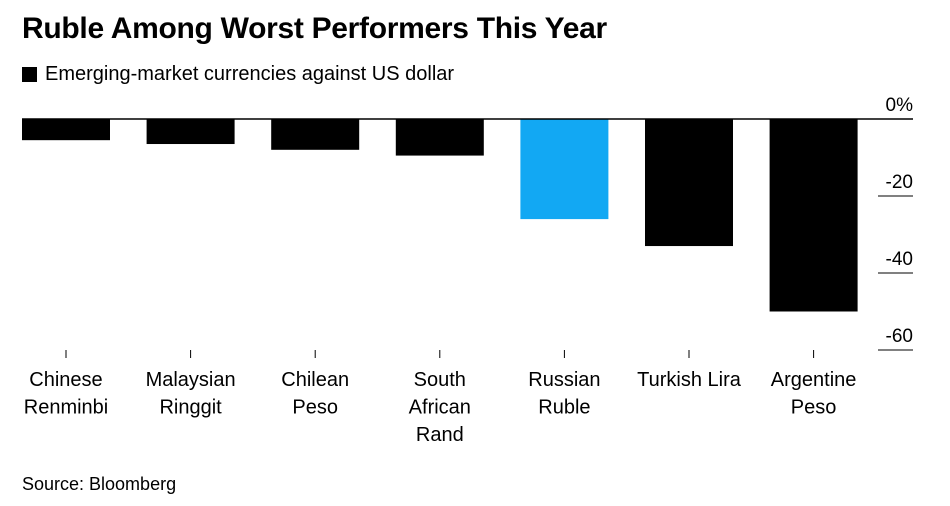 Image resolution: width=950 pixels, height=506 pixels. I want to click on x-tick-label: Turkish Lira, so click(689, 380).